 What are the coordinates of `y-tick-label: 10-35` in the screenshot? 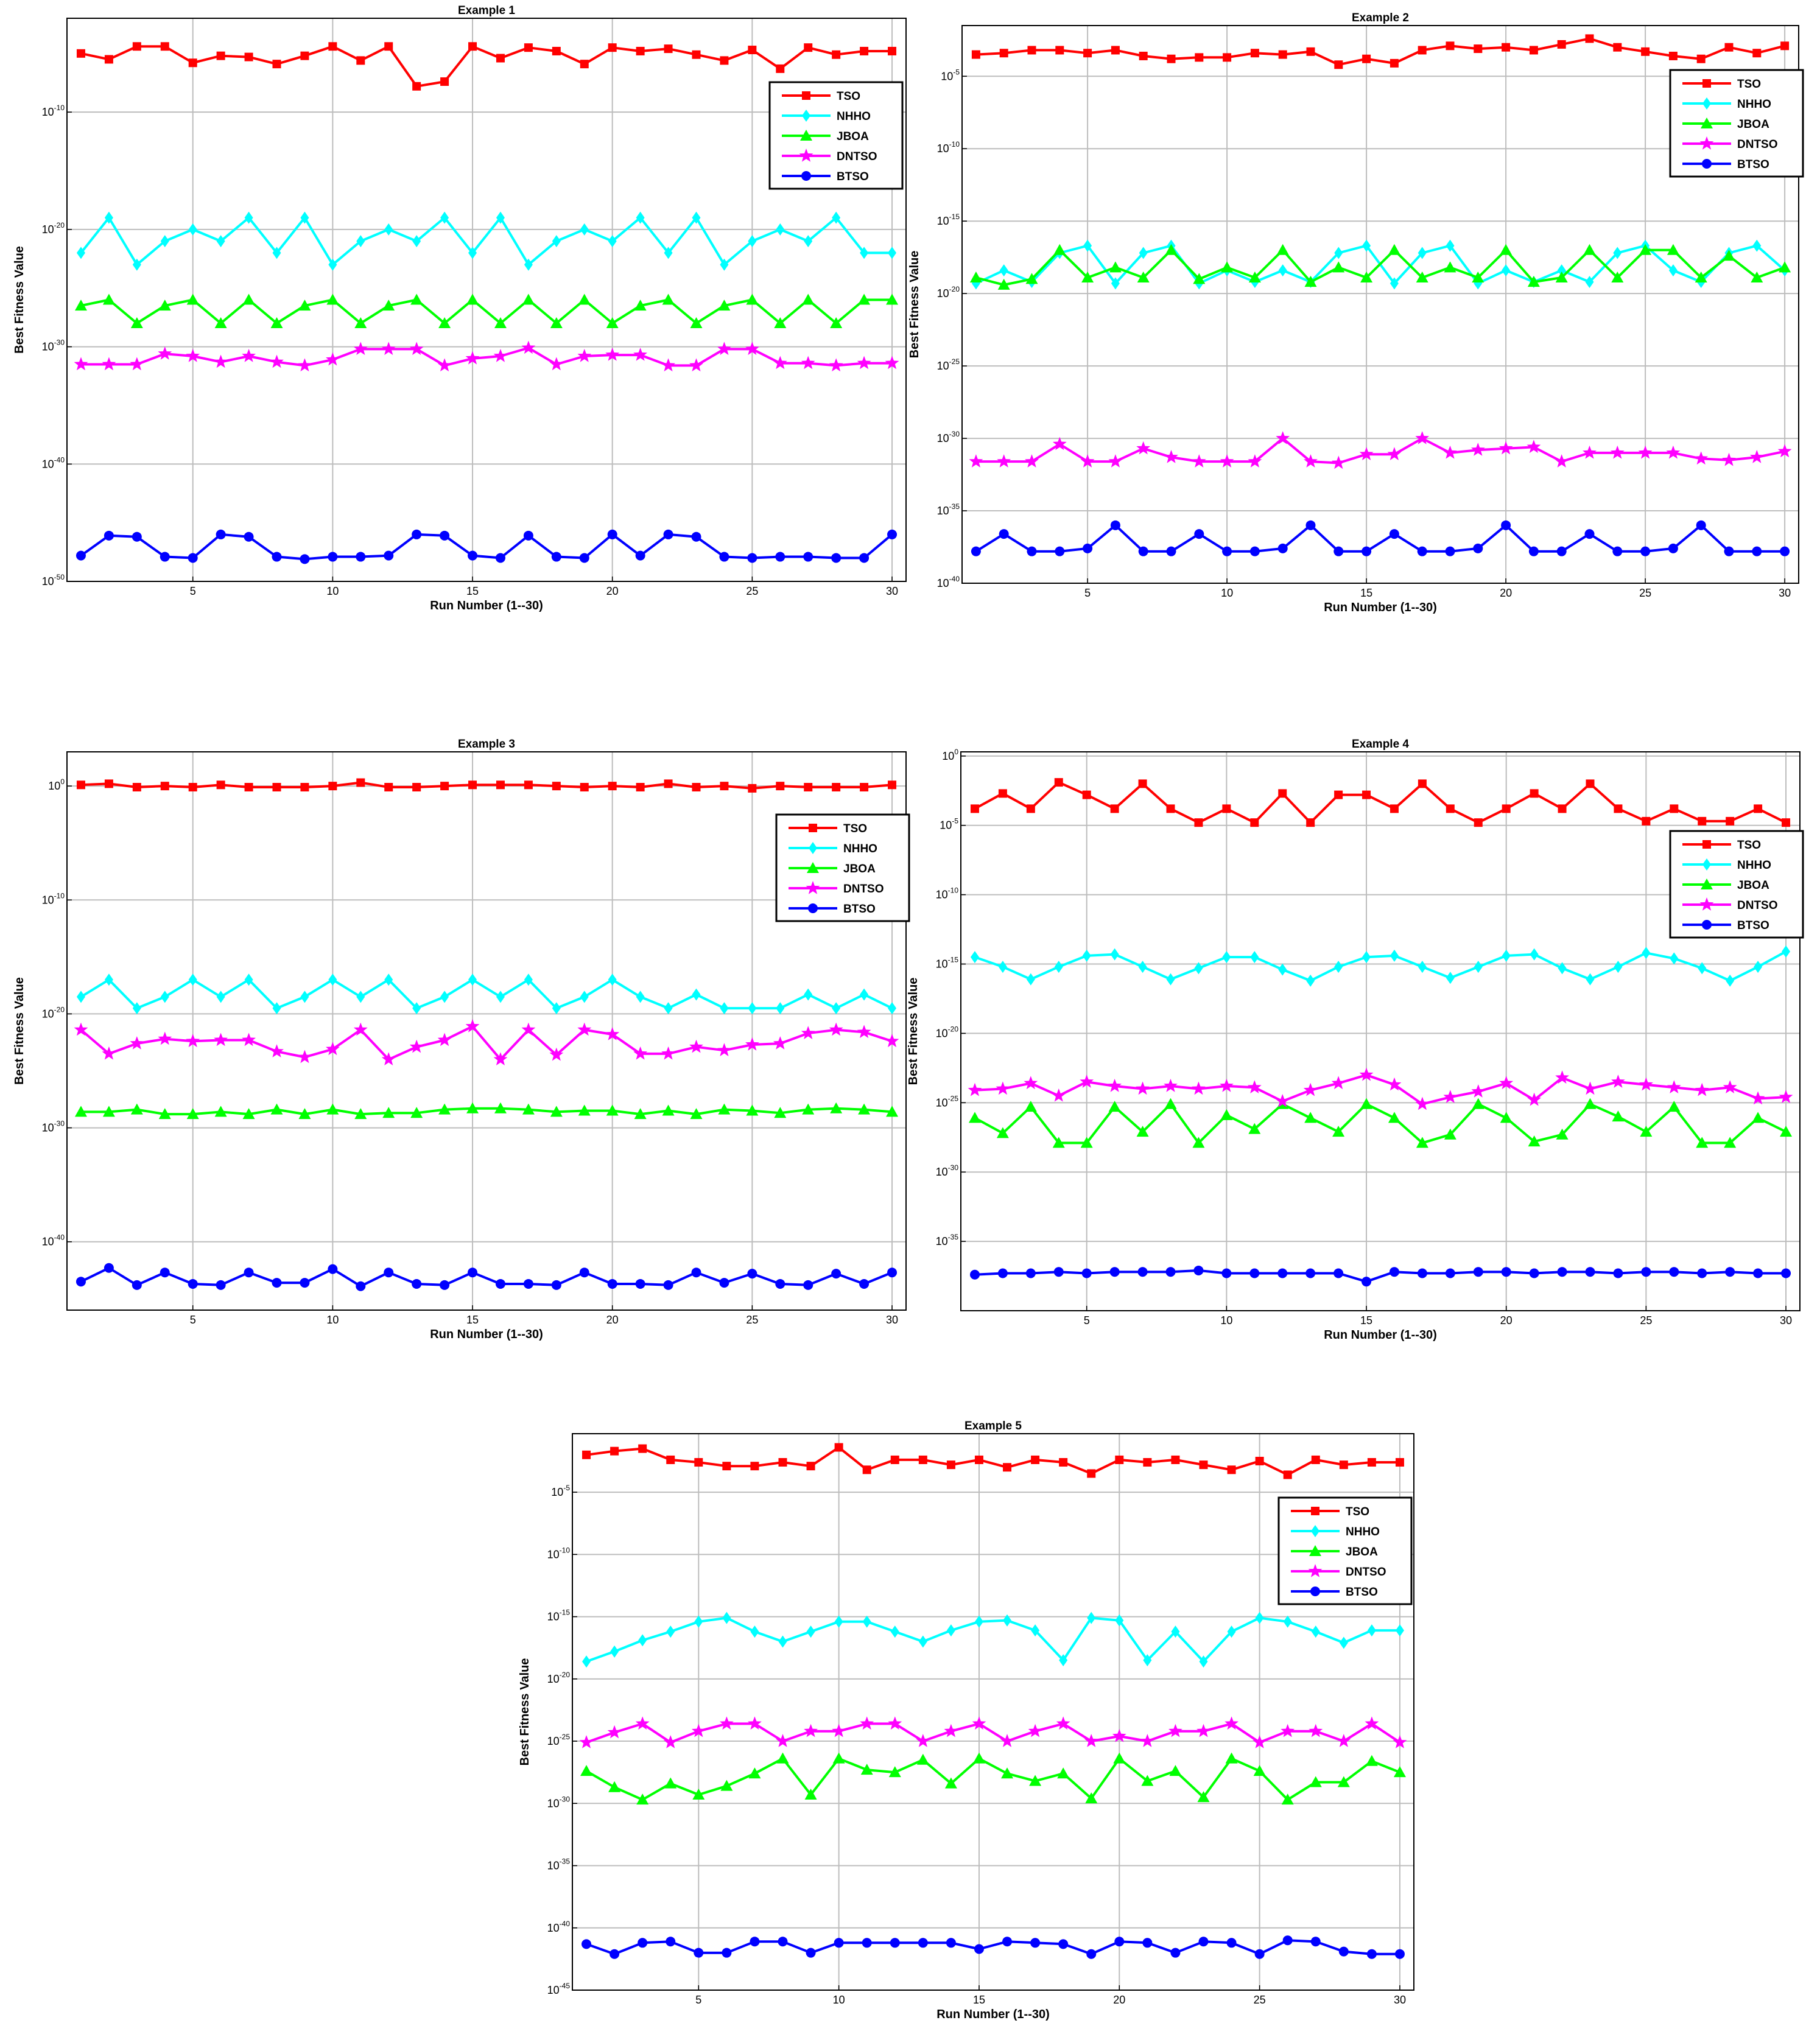 It's located at (947, 1240).